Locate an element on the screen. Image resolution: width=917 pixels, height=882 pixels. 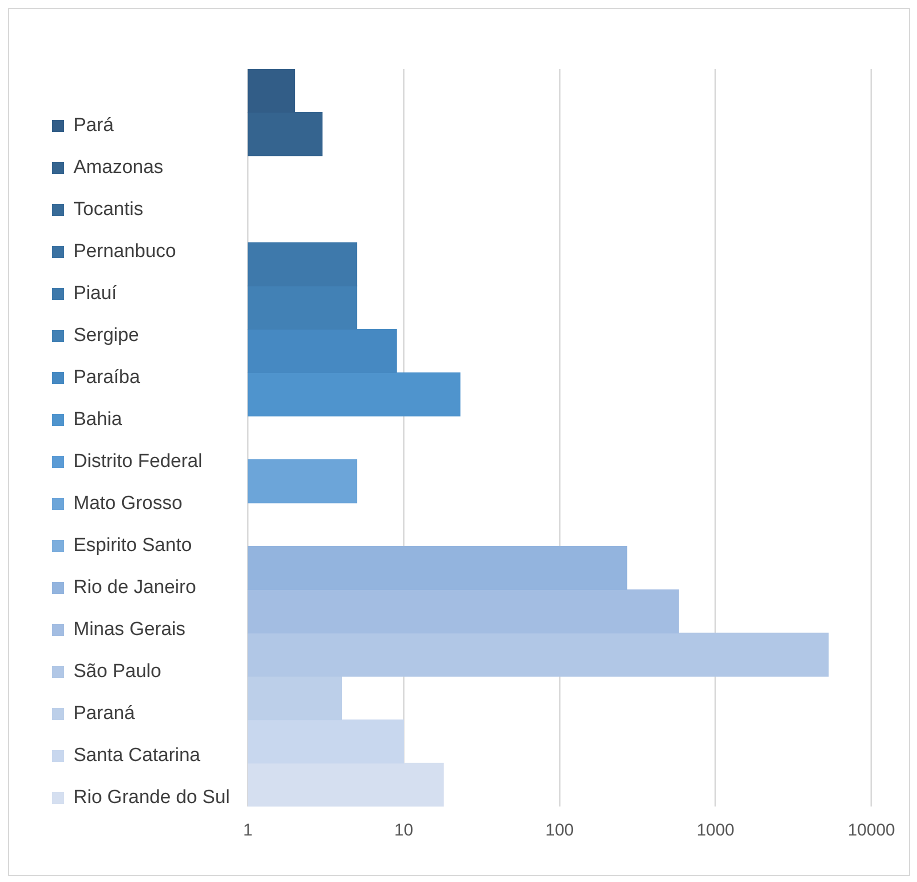
legend-label: Bahia is located at coordinates (98, 419).